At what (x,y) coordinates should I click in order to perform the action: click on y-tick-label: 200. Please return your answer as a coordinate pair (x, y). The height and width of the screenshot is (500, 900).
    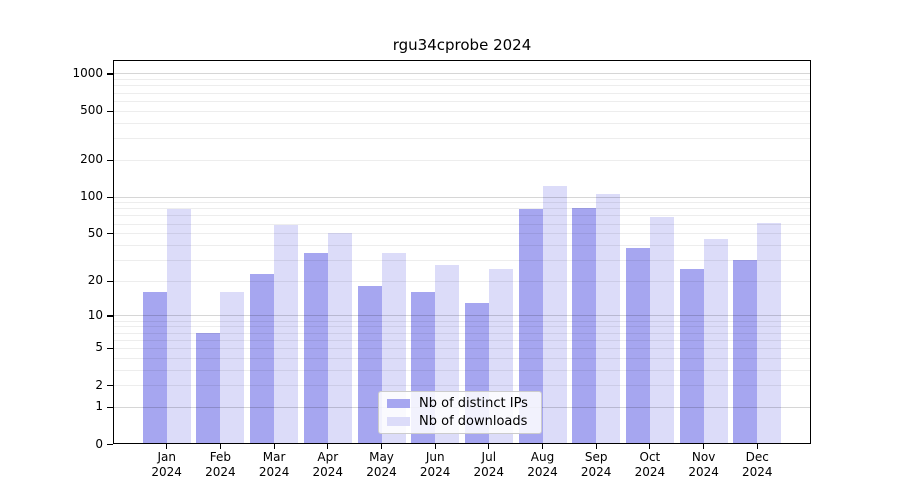
    Looking at the image, I should click on (91, 159).